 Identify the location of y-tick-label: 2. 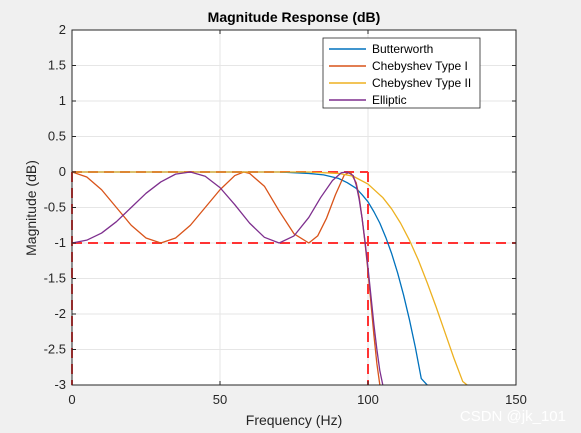
(62, 29).